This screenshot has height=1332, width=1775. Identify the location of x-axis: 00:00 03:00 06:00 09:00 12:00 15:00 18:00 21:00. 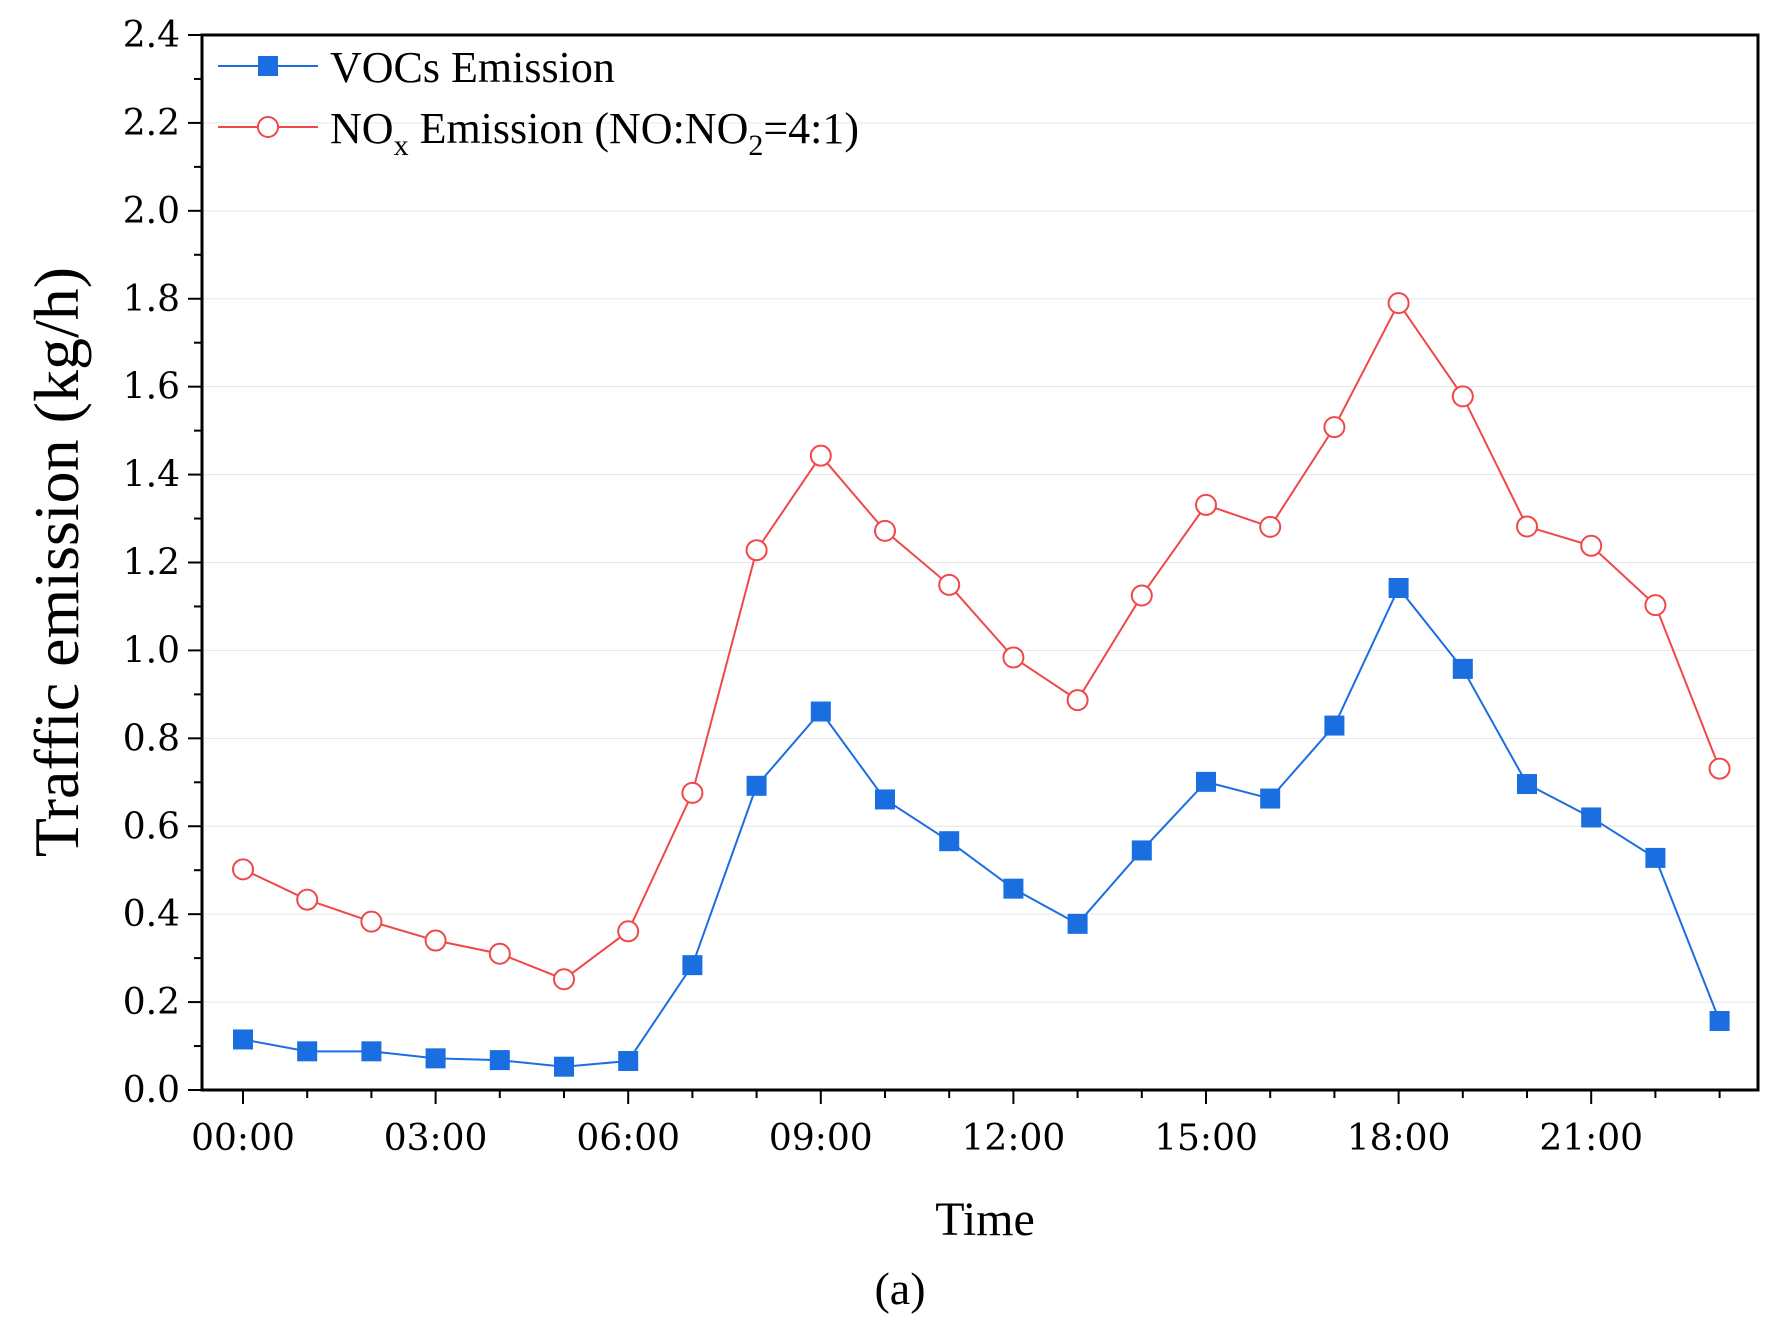
(956, 1124).